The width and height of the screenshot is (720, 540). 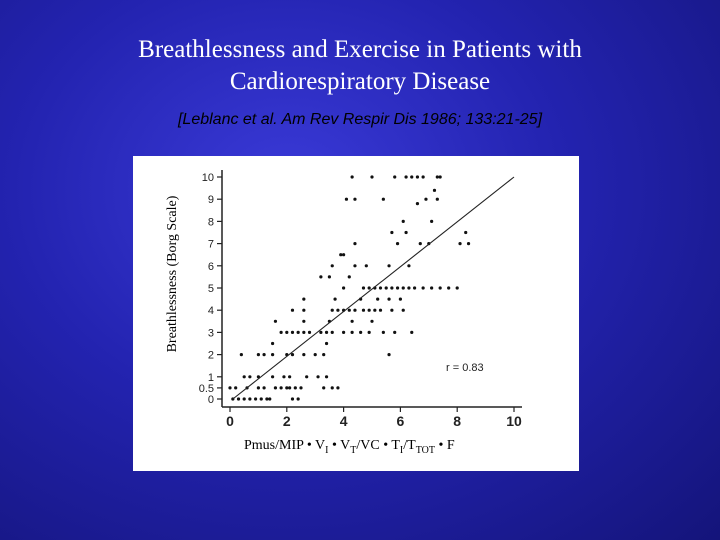 What do you see at coordinates (360, 81) in the screenshot?
I see `slide-title-line-2: Cardiorespiratory Disease` at bounding box center [360, 81].